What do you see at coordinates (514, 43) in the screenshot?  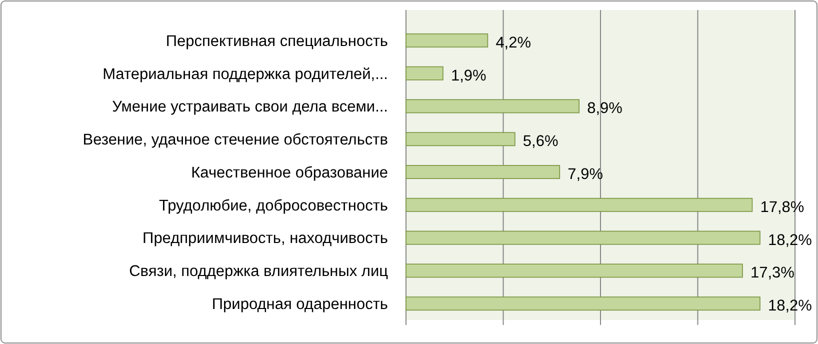 I see `data-label: 4,2%` at bounding box center [514, 43].